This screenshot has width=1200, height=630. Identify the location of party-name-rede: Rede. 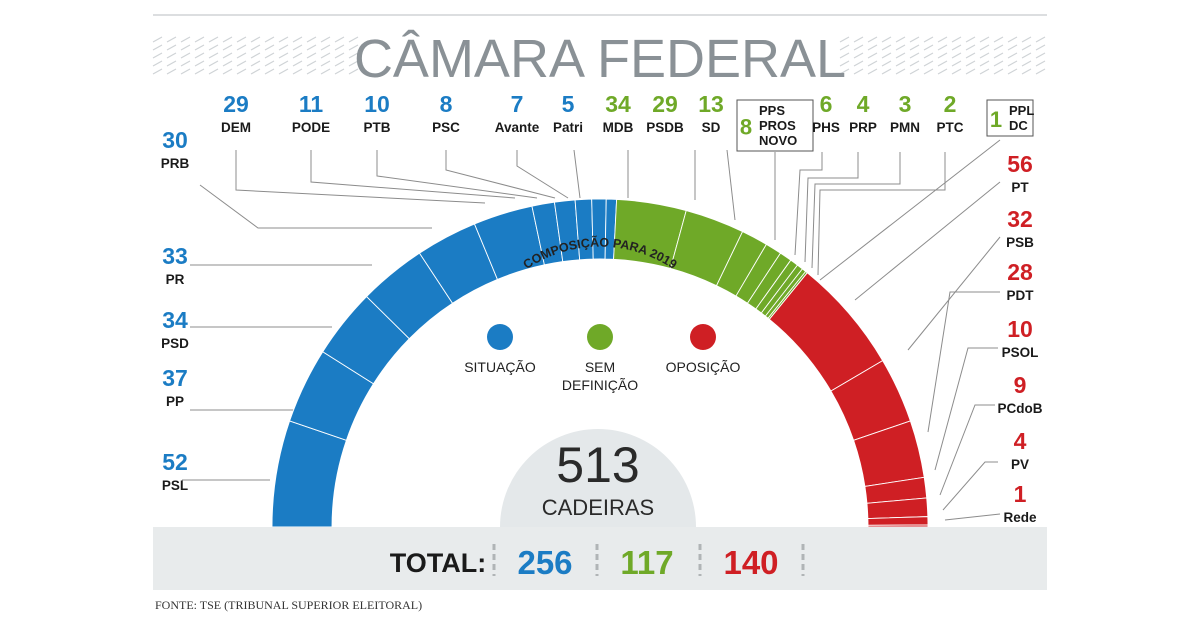
(1020, 517).